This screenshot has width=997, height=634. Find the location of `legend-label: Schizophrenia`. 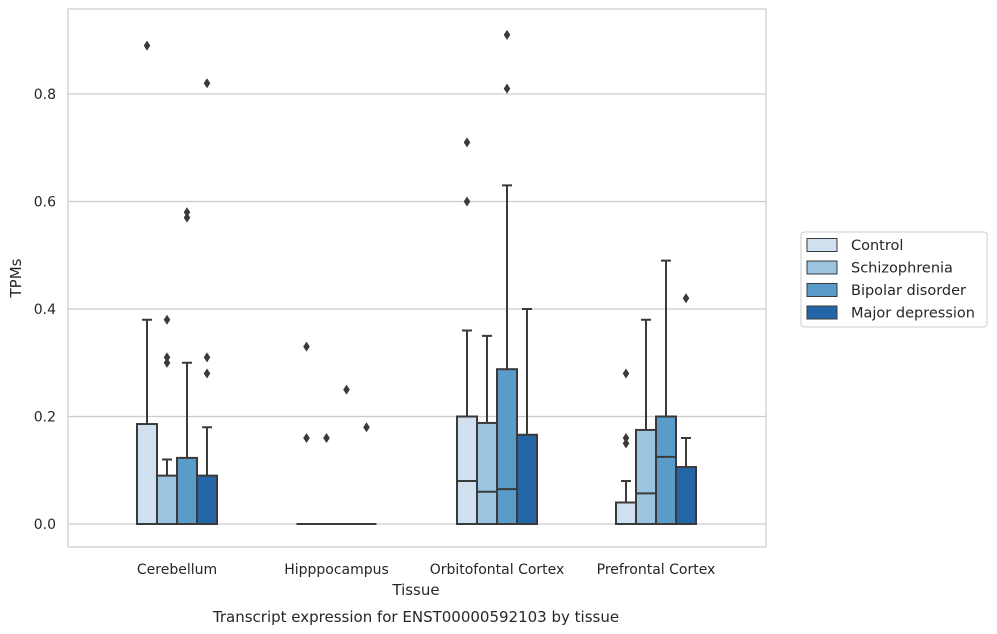

legend-label: Schizophrenia is located at coordinates (902, 269).